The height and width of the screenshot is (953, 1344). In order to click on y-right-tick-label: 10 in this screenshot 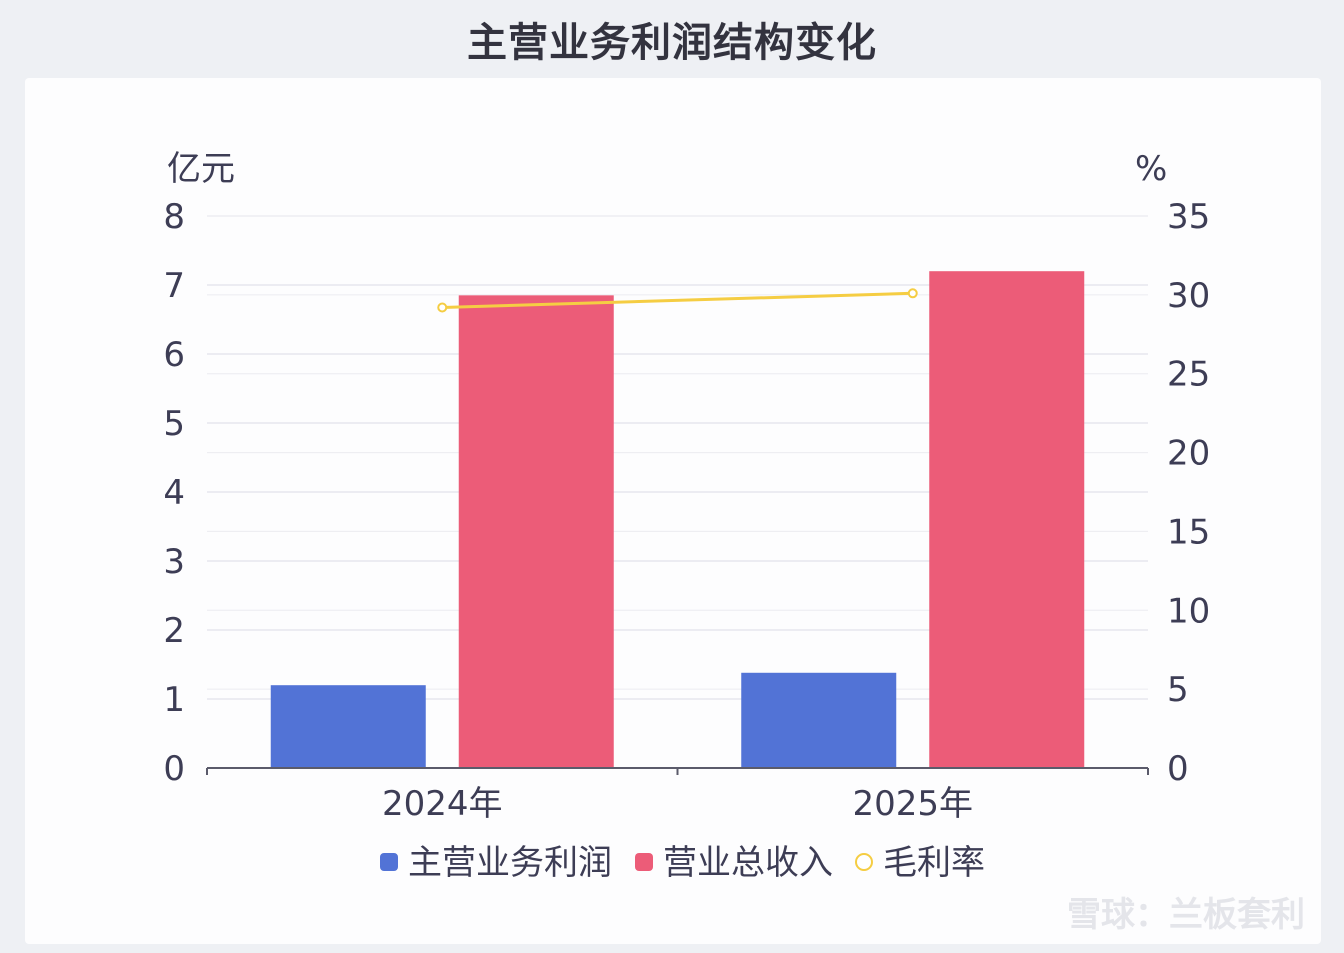, I will do `click(1188, 611)`.